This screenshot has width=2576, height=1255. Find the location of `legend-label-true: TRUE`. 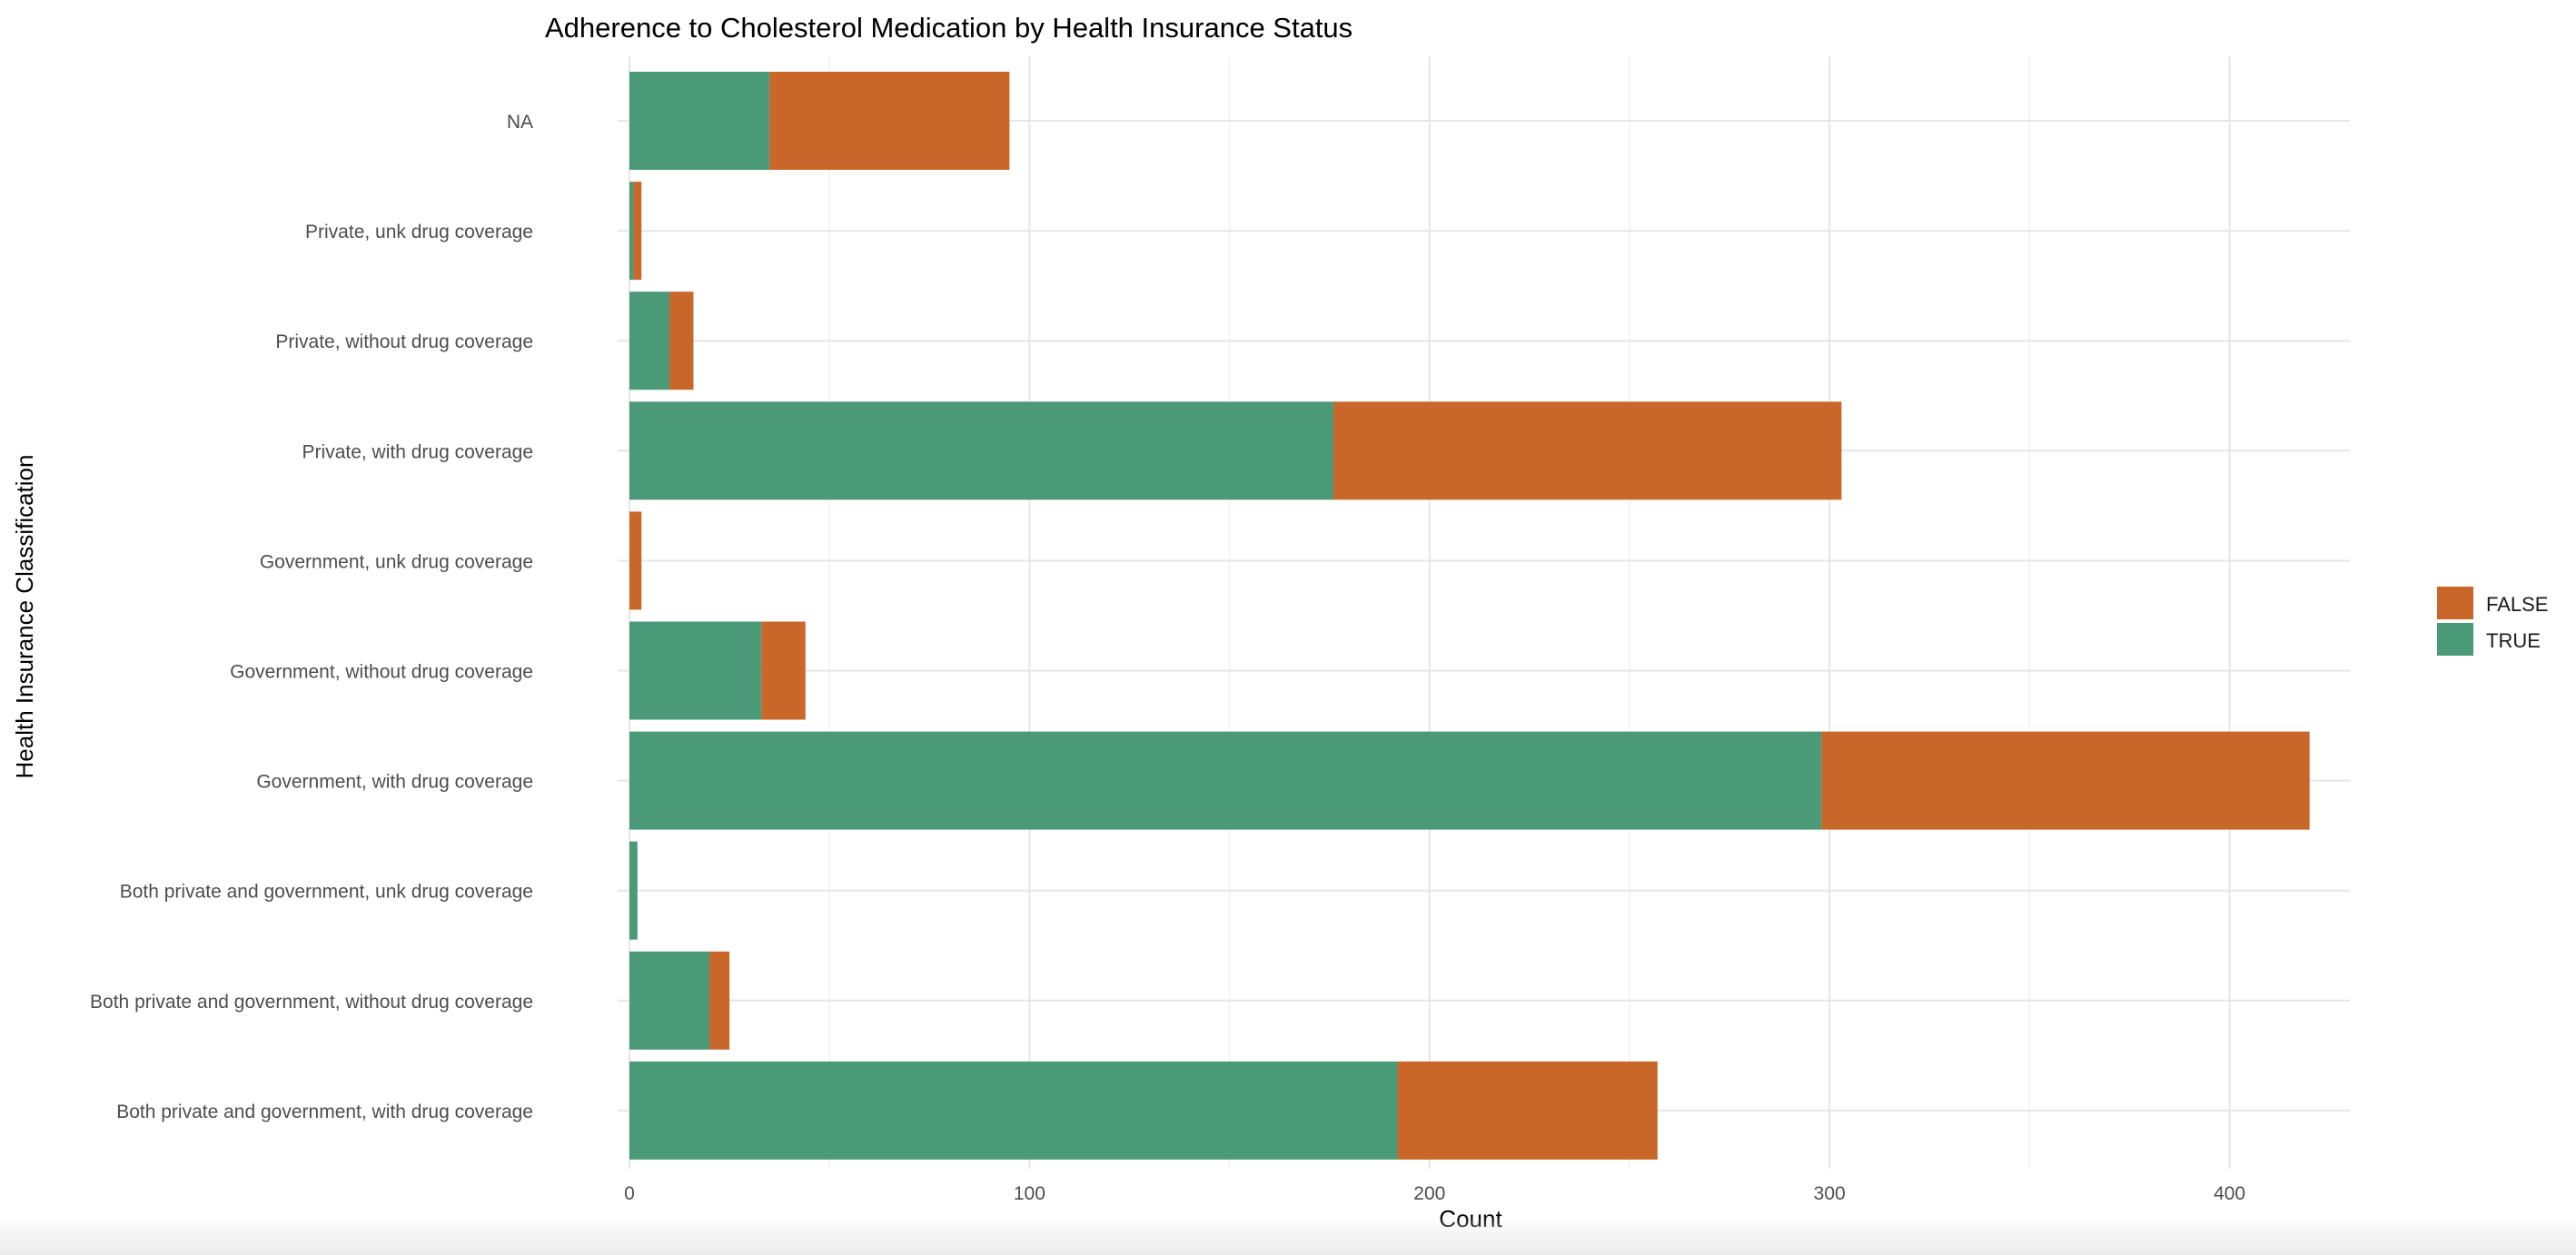

legend-label-true: TRUE is located at coordinates (2513, 640).